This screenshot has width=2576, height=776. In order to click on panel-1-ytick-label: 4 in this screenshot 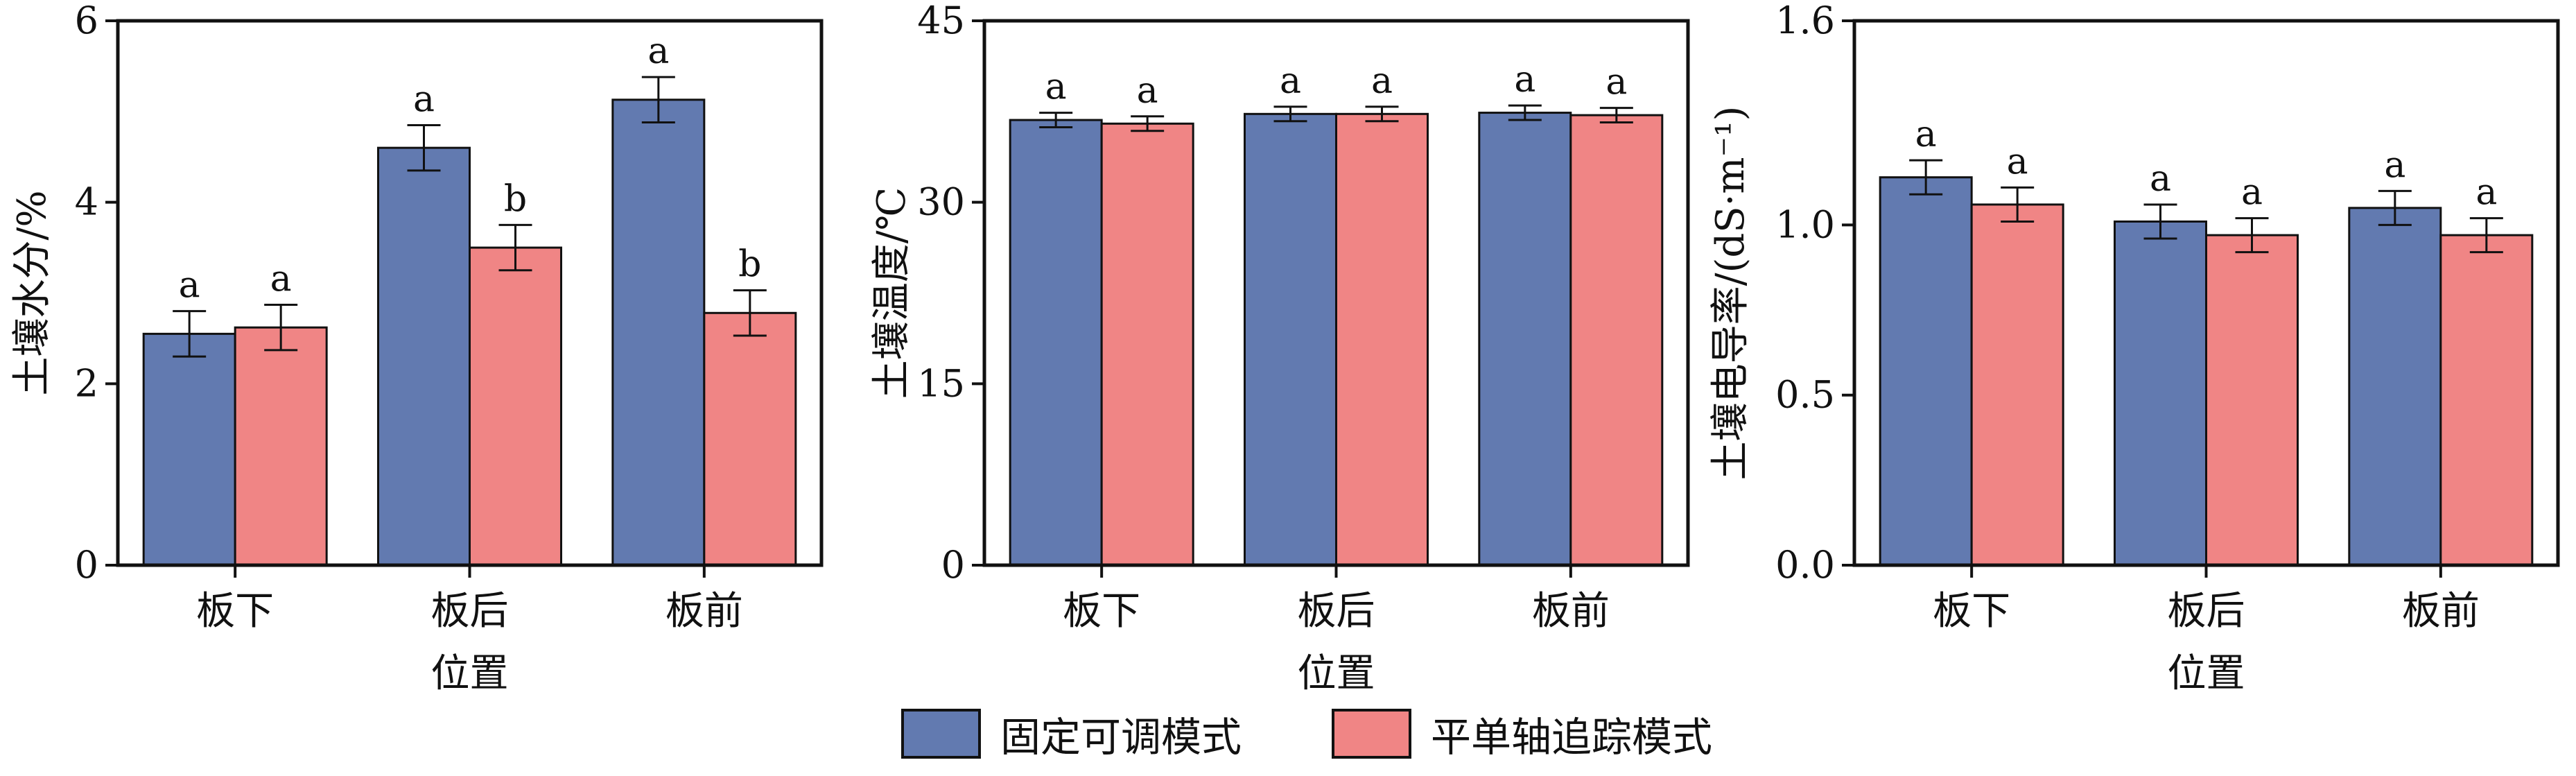, I will do `click(86, 202)`.